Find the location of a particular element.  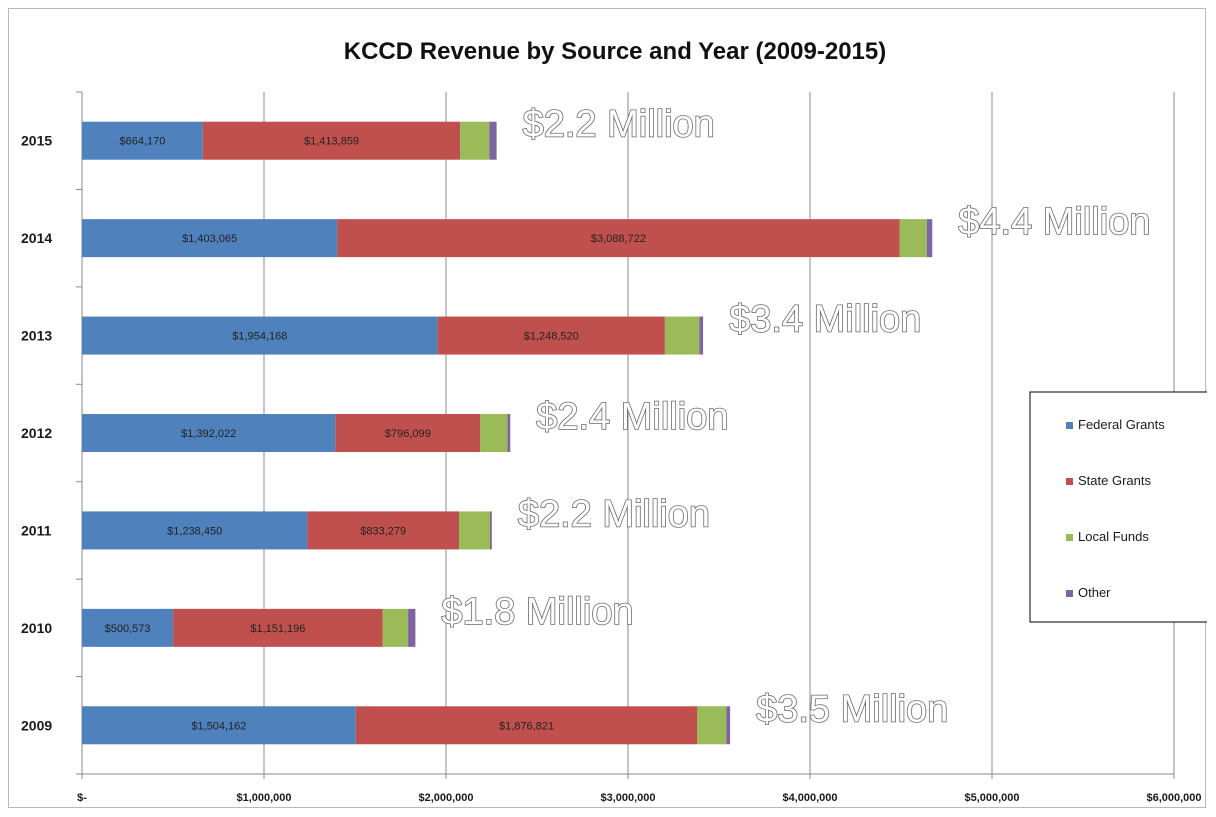

data-label: $1,876,821 is located at coordinates (526, 726).